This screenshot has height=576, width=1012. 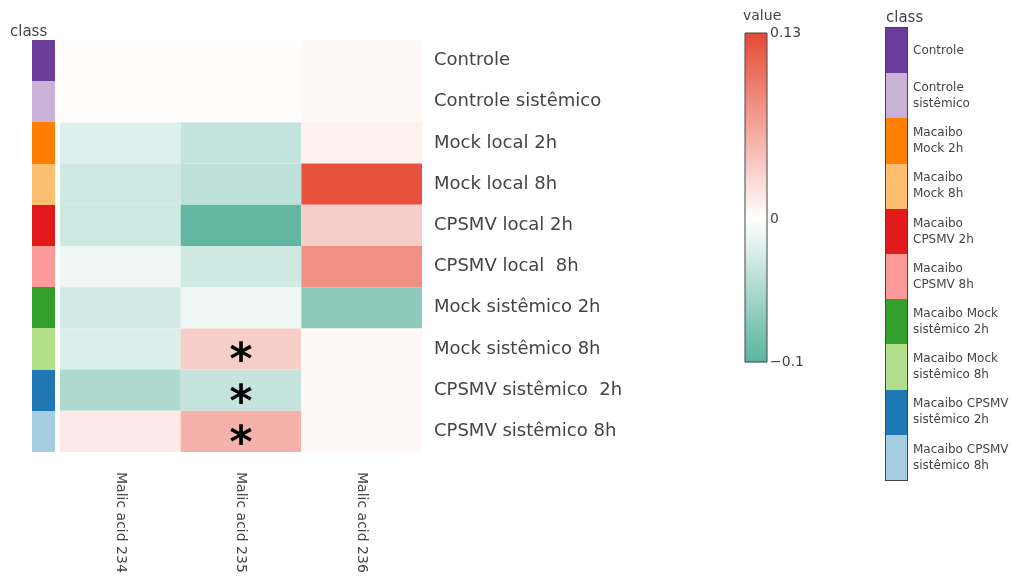 I want to click on y-tick-label: CPSMV sistêmico 8h, so click(x=525, y=430).